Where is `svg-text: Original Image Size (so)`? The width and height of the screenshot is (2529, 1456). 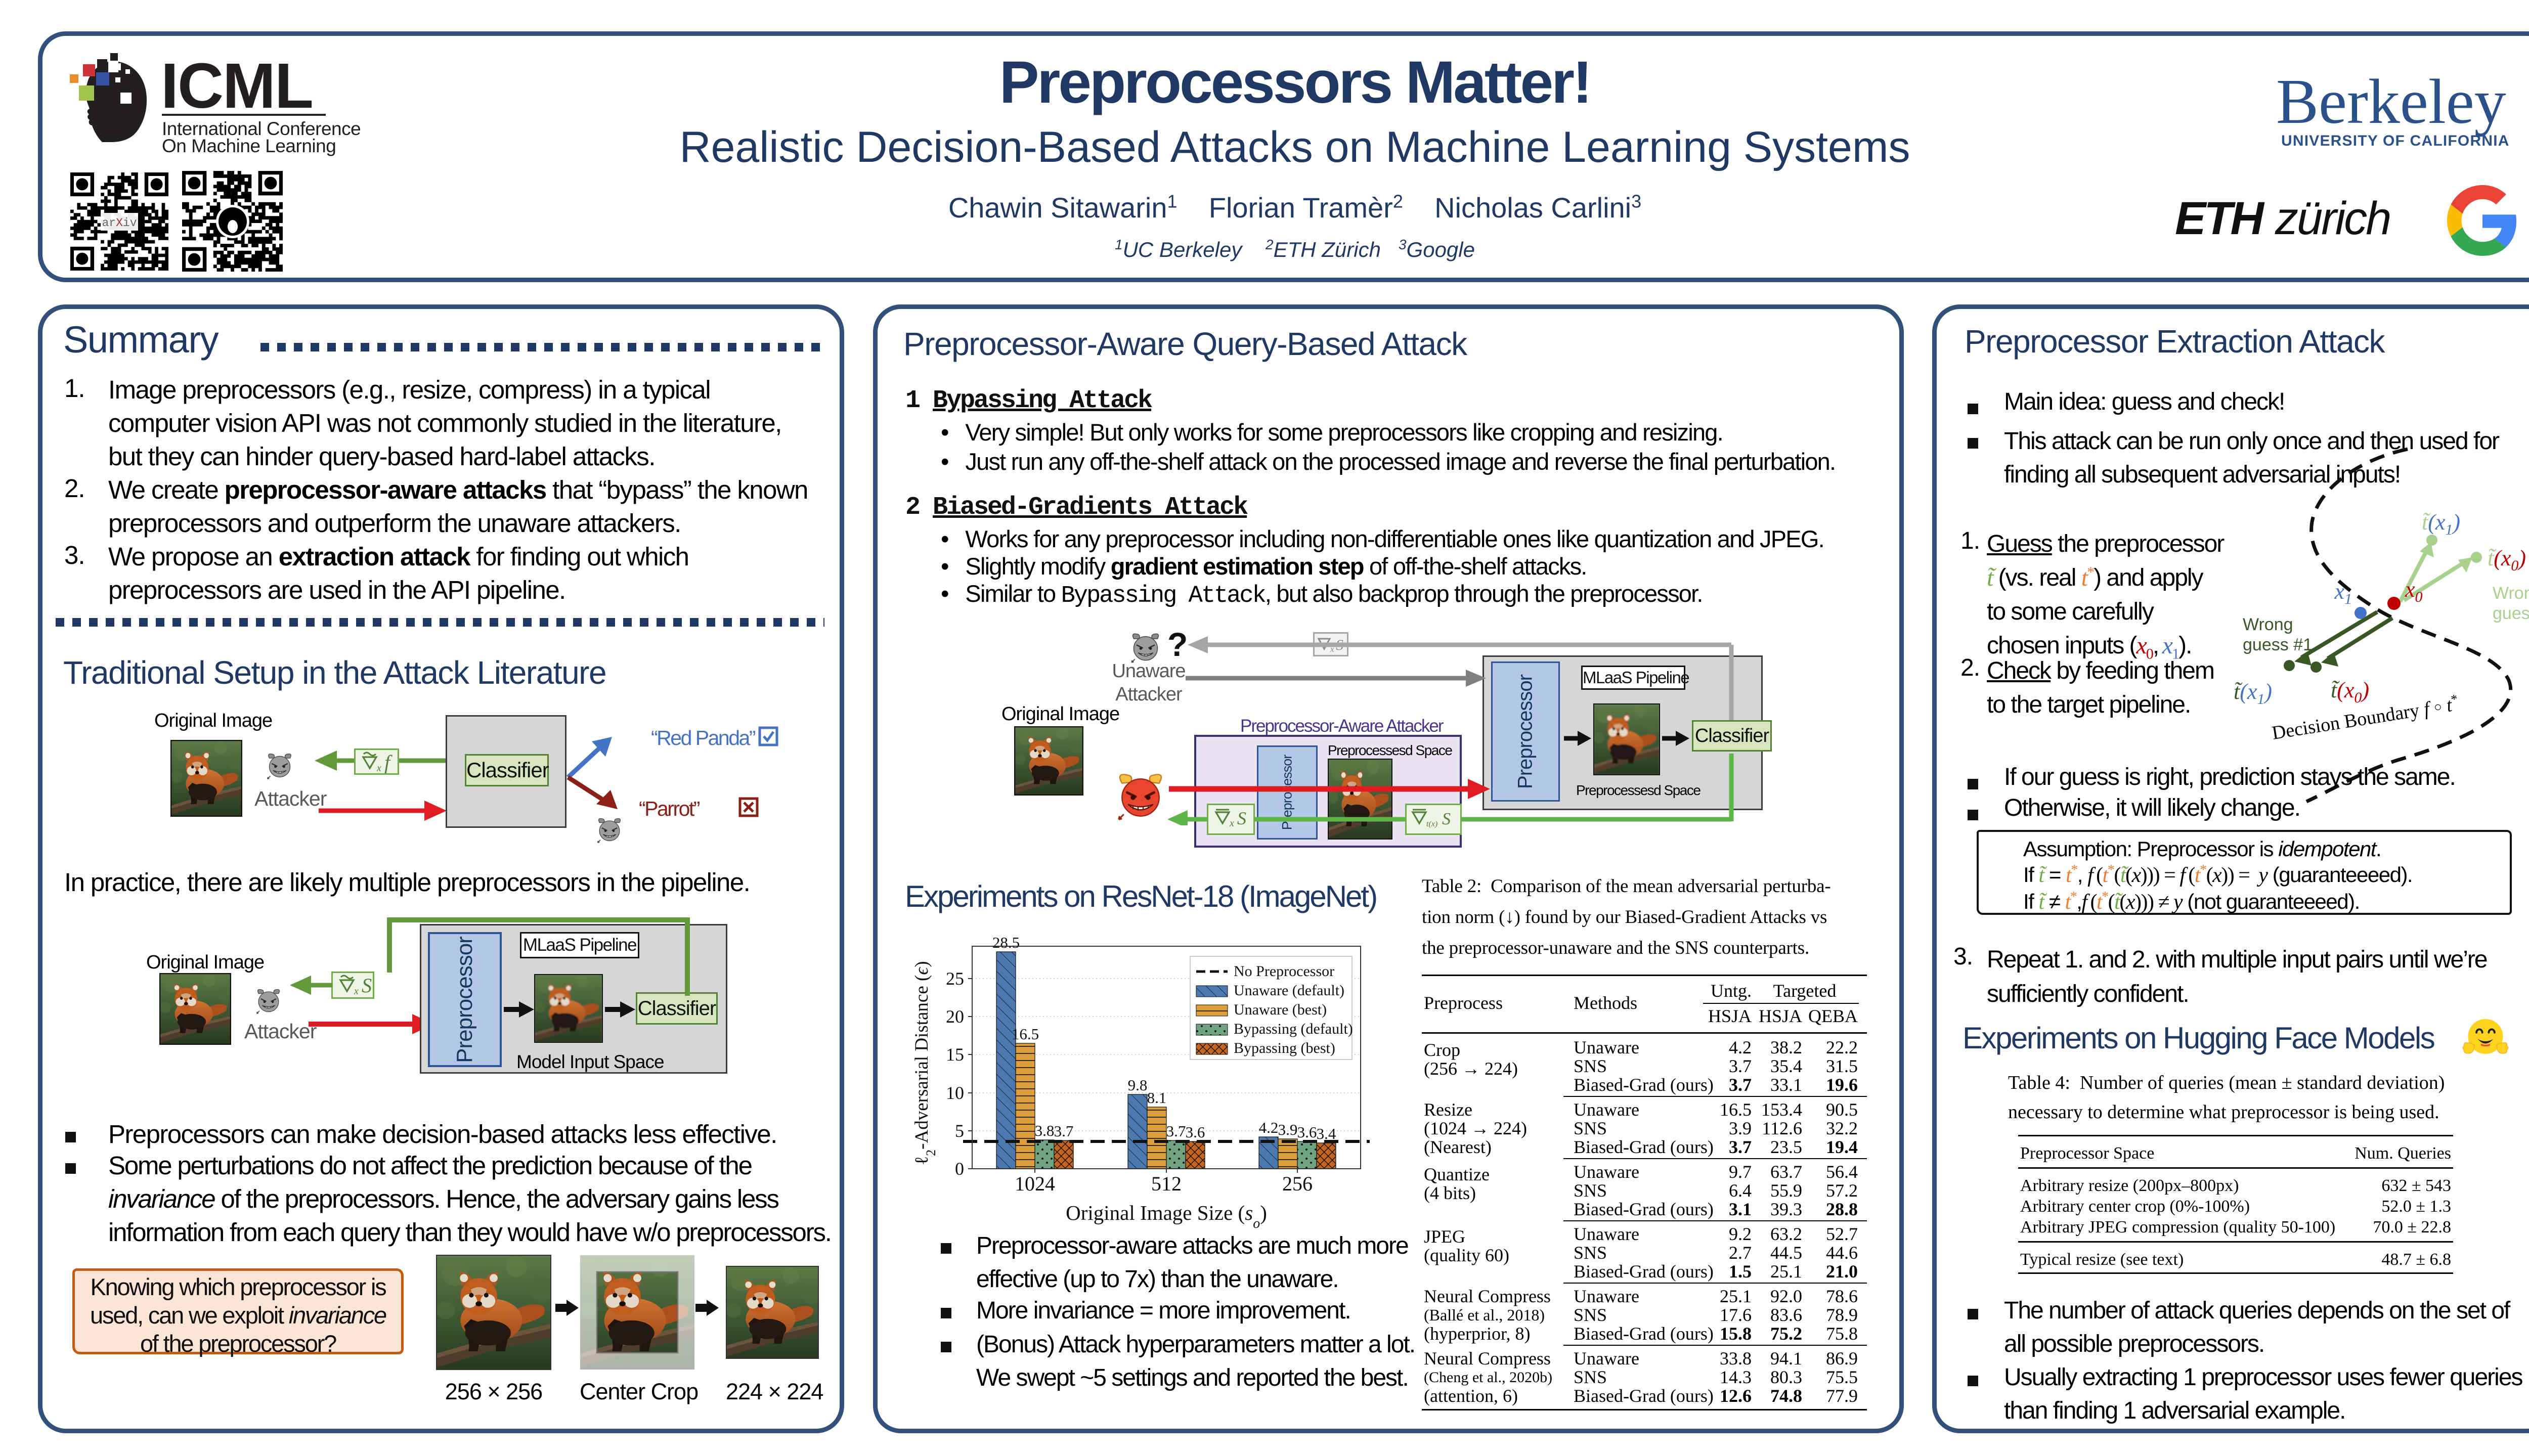
svg-text: Original Image Size (so) is located at coordinates (1166, 1216).